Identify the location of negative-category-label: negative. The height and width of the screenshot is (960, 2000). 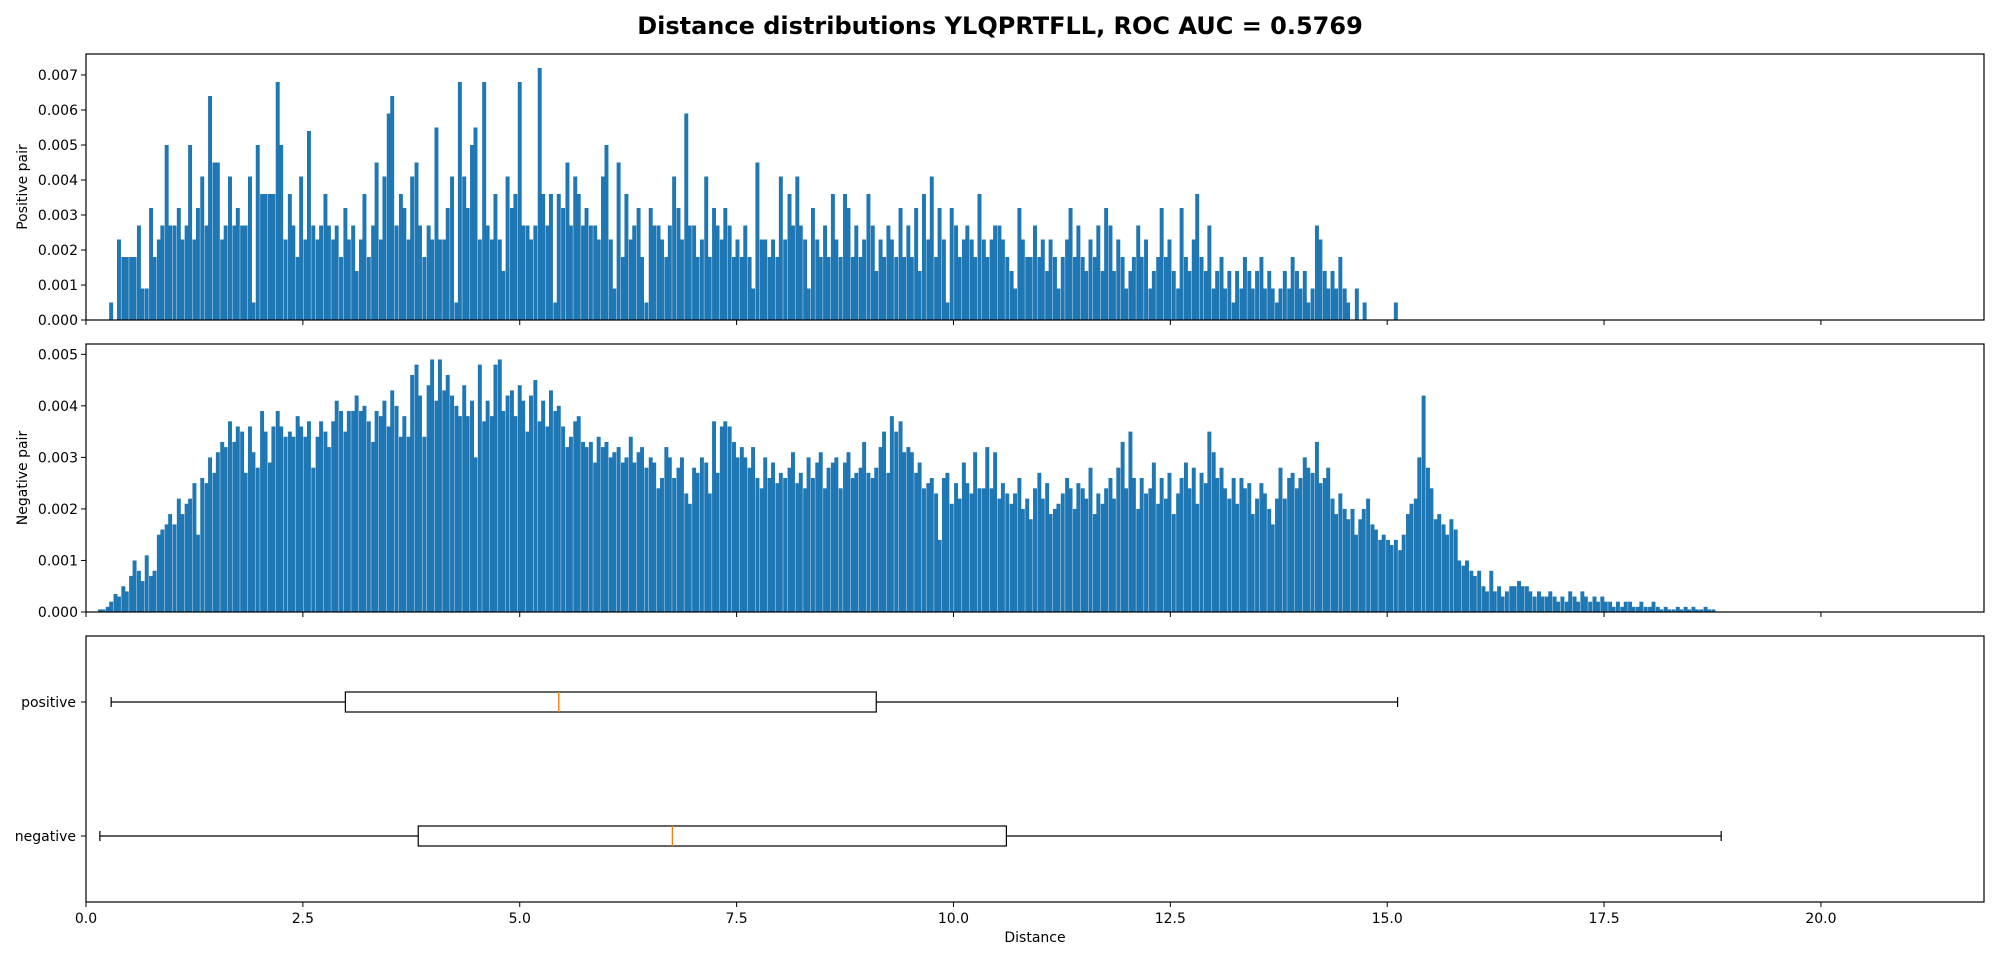
(45, 837).